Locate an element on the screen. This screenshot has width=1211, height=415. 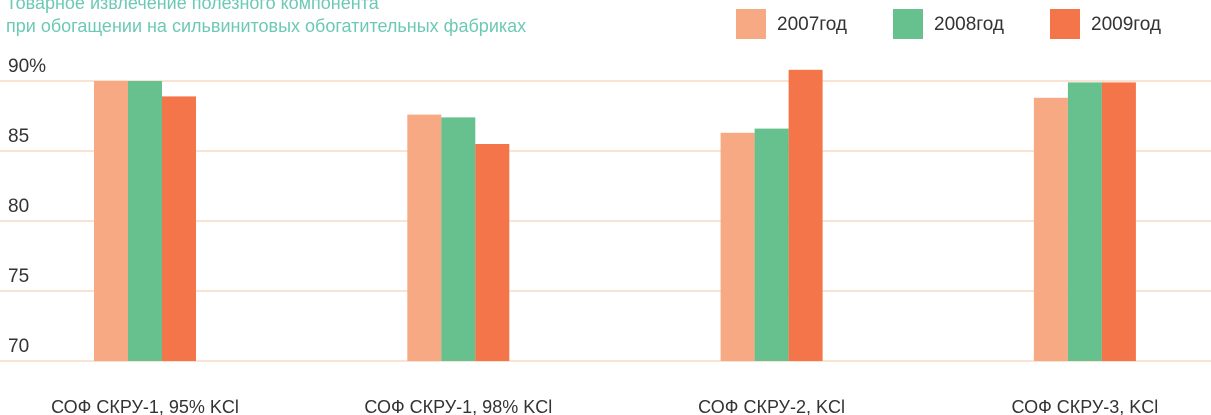
legend-label: 2009год is located at coordinates (1126, 24).